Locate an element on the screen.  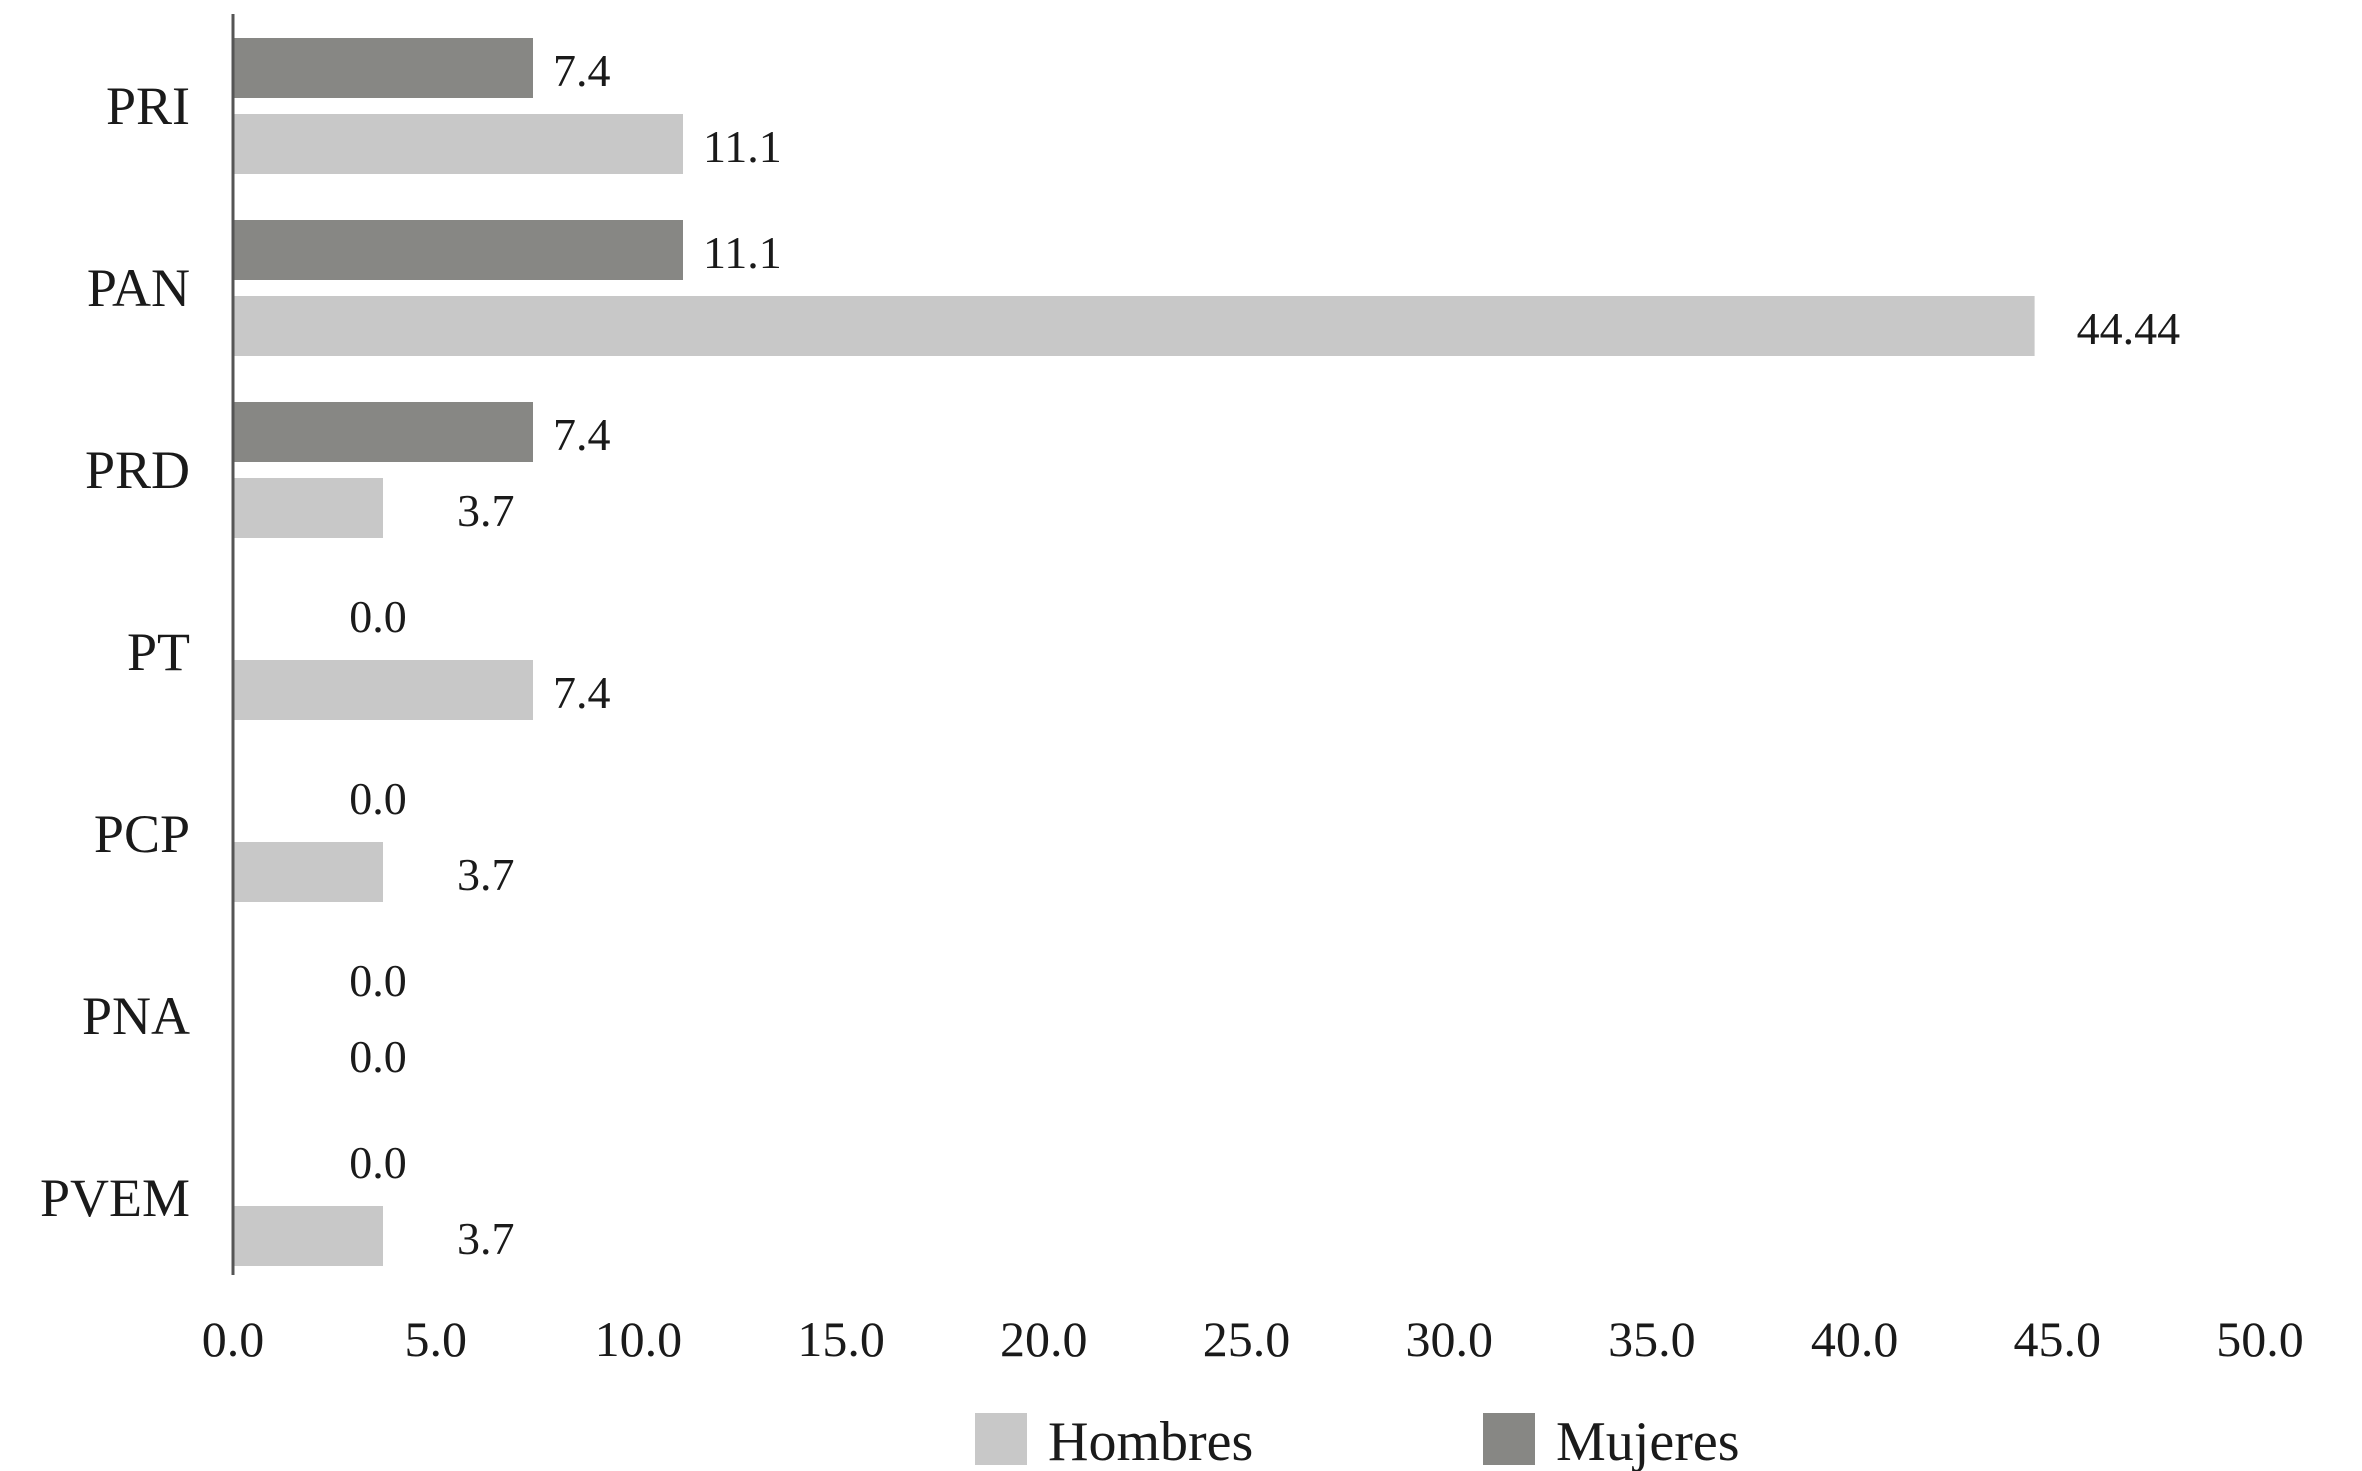
x-tick-label: 5.0 is located at coordinates (435, 1339).